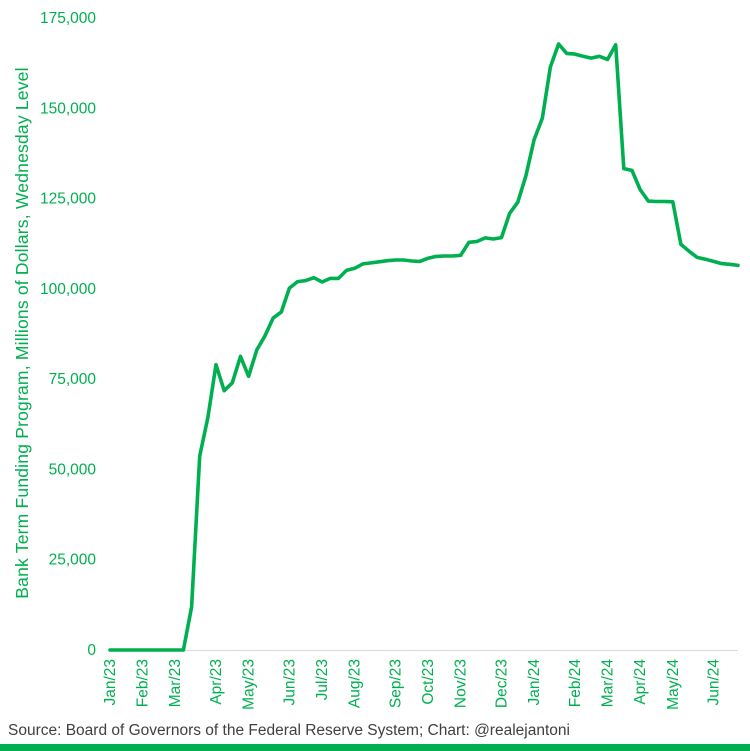  I want to click on x-tick-label: May/23, so click(249, 684).